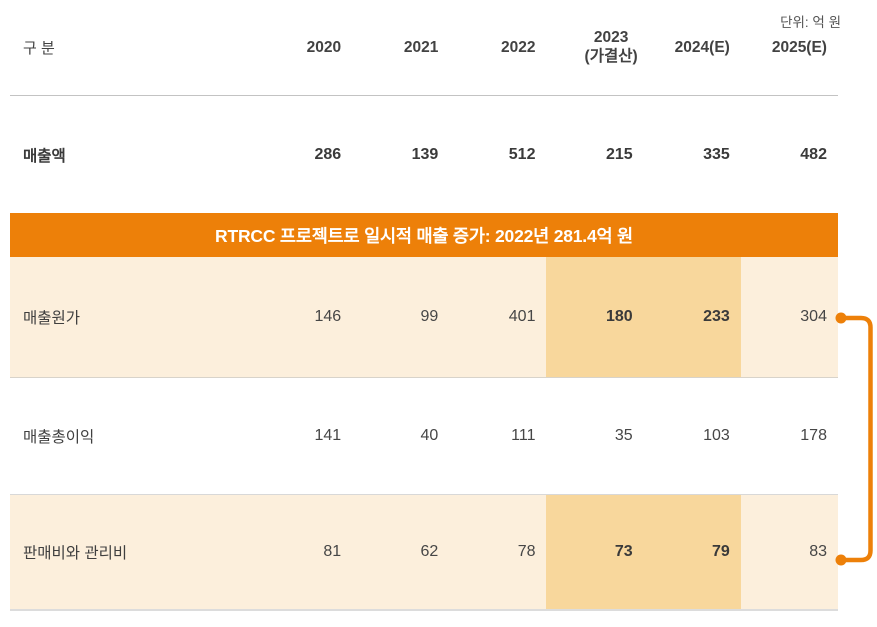 The height and width of the screenshot is (627, 877). I want to click on table-cell: 178, so click(813, 435).